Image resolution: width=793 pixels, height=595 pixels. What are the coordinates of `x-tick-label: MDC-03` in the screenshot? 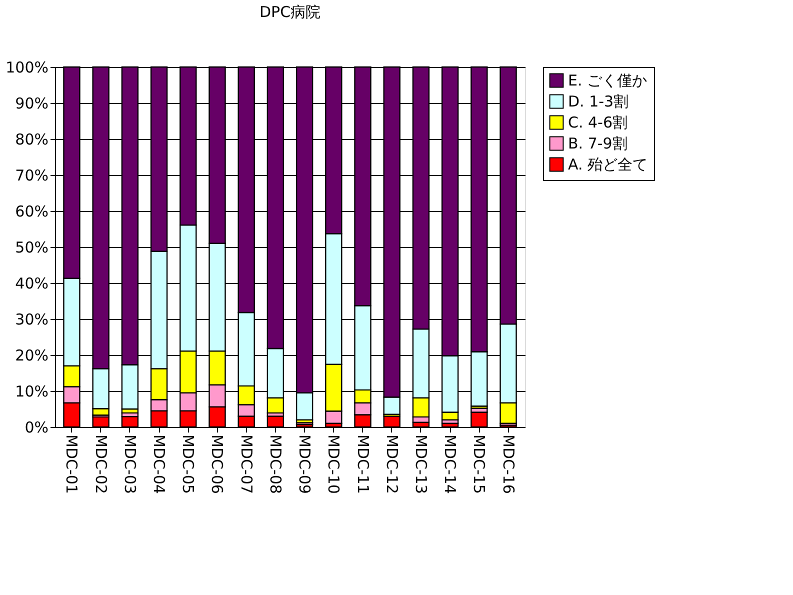 It's located at (129, 464).